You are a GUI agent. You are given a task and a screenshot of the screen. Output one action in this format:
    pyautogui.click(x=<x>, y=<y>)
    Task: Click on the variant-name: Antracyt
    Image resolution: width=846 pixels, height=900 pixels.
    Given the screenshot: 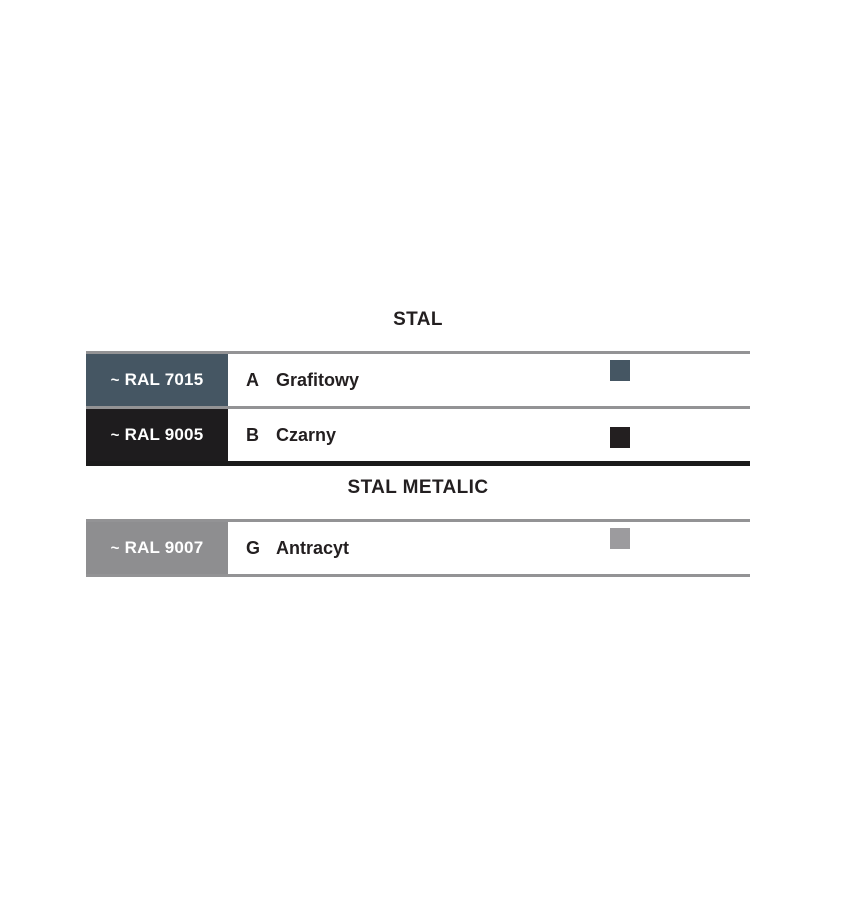 What is the action you would take?
    pyautogui.click(x=313, y=547)
    